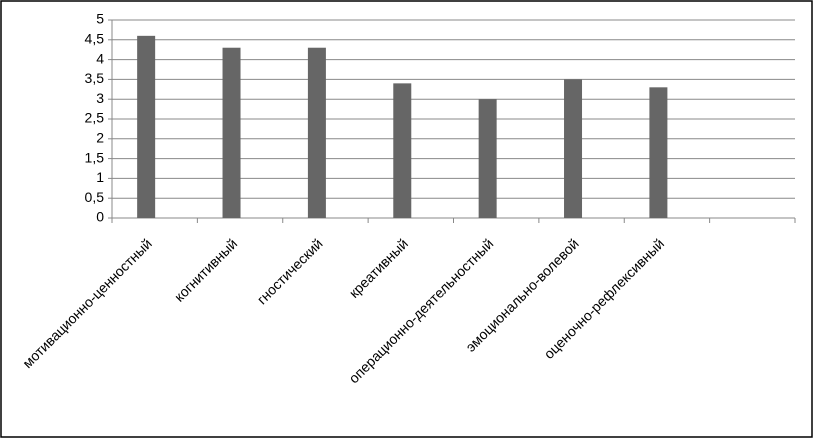 The width and height of the screenshot is (814, 439). I want to click on y-tick-label: 0, so click(100, 217).